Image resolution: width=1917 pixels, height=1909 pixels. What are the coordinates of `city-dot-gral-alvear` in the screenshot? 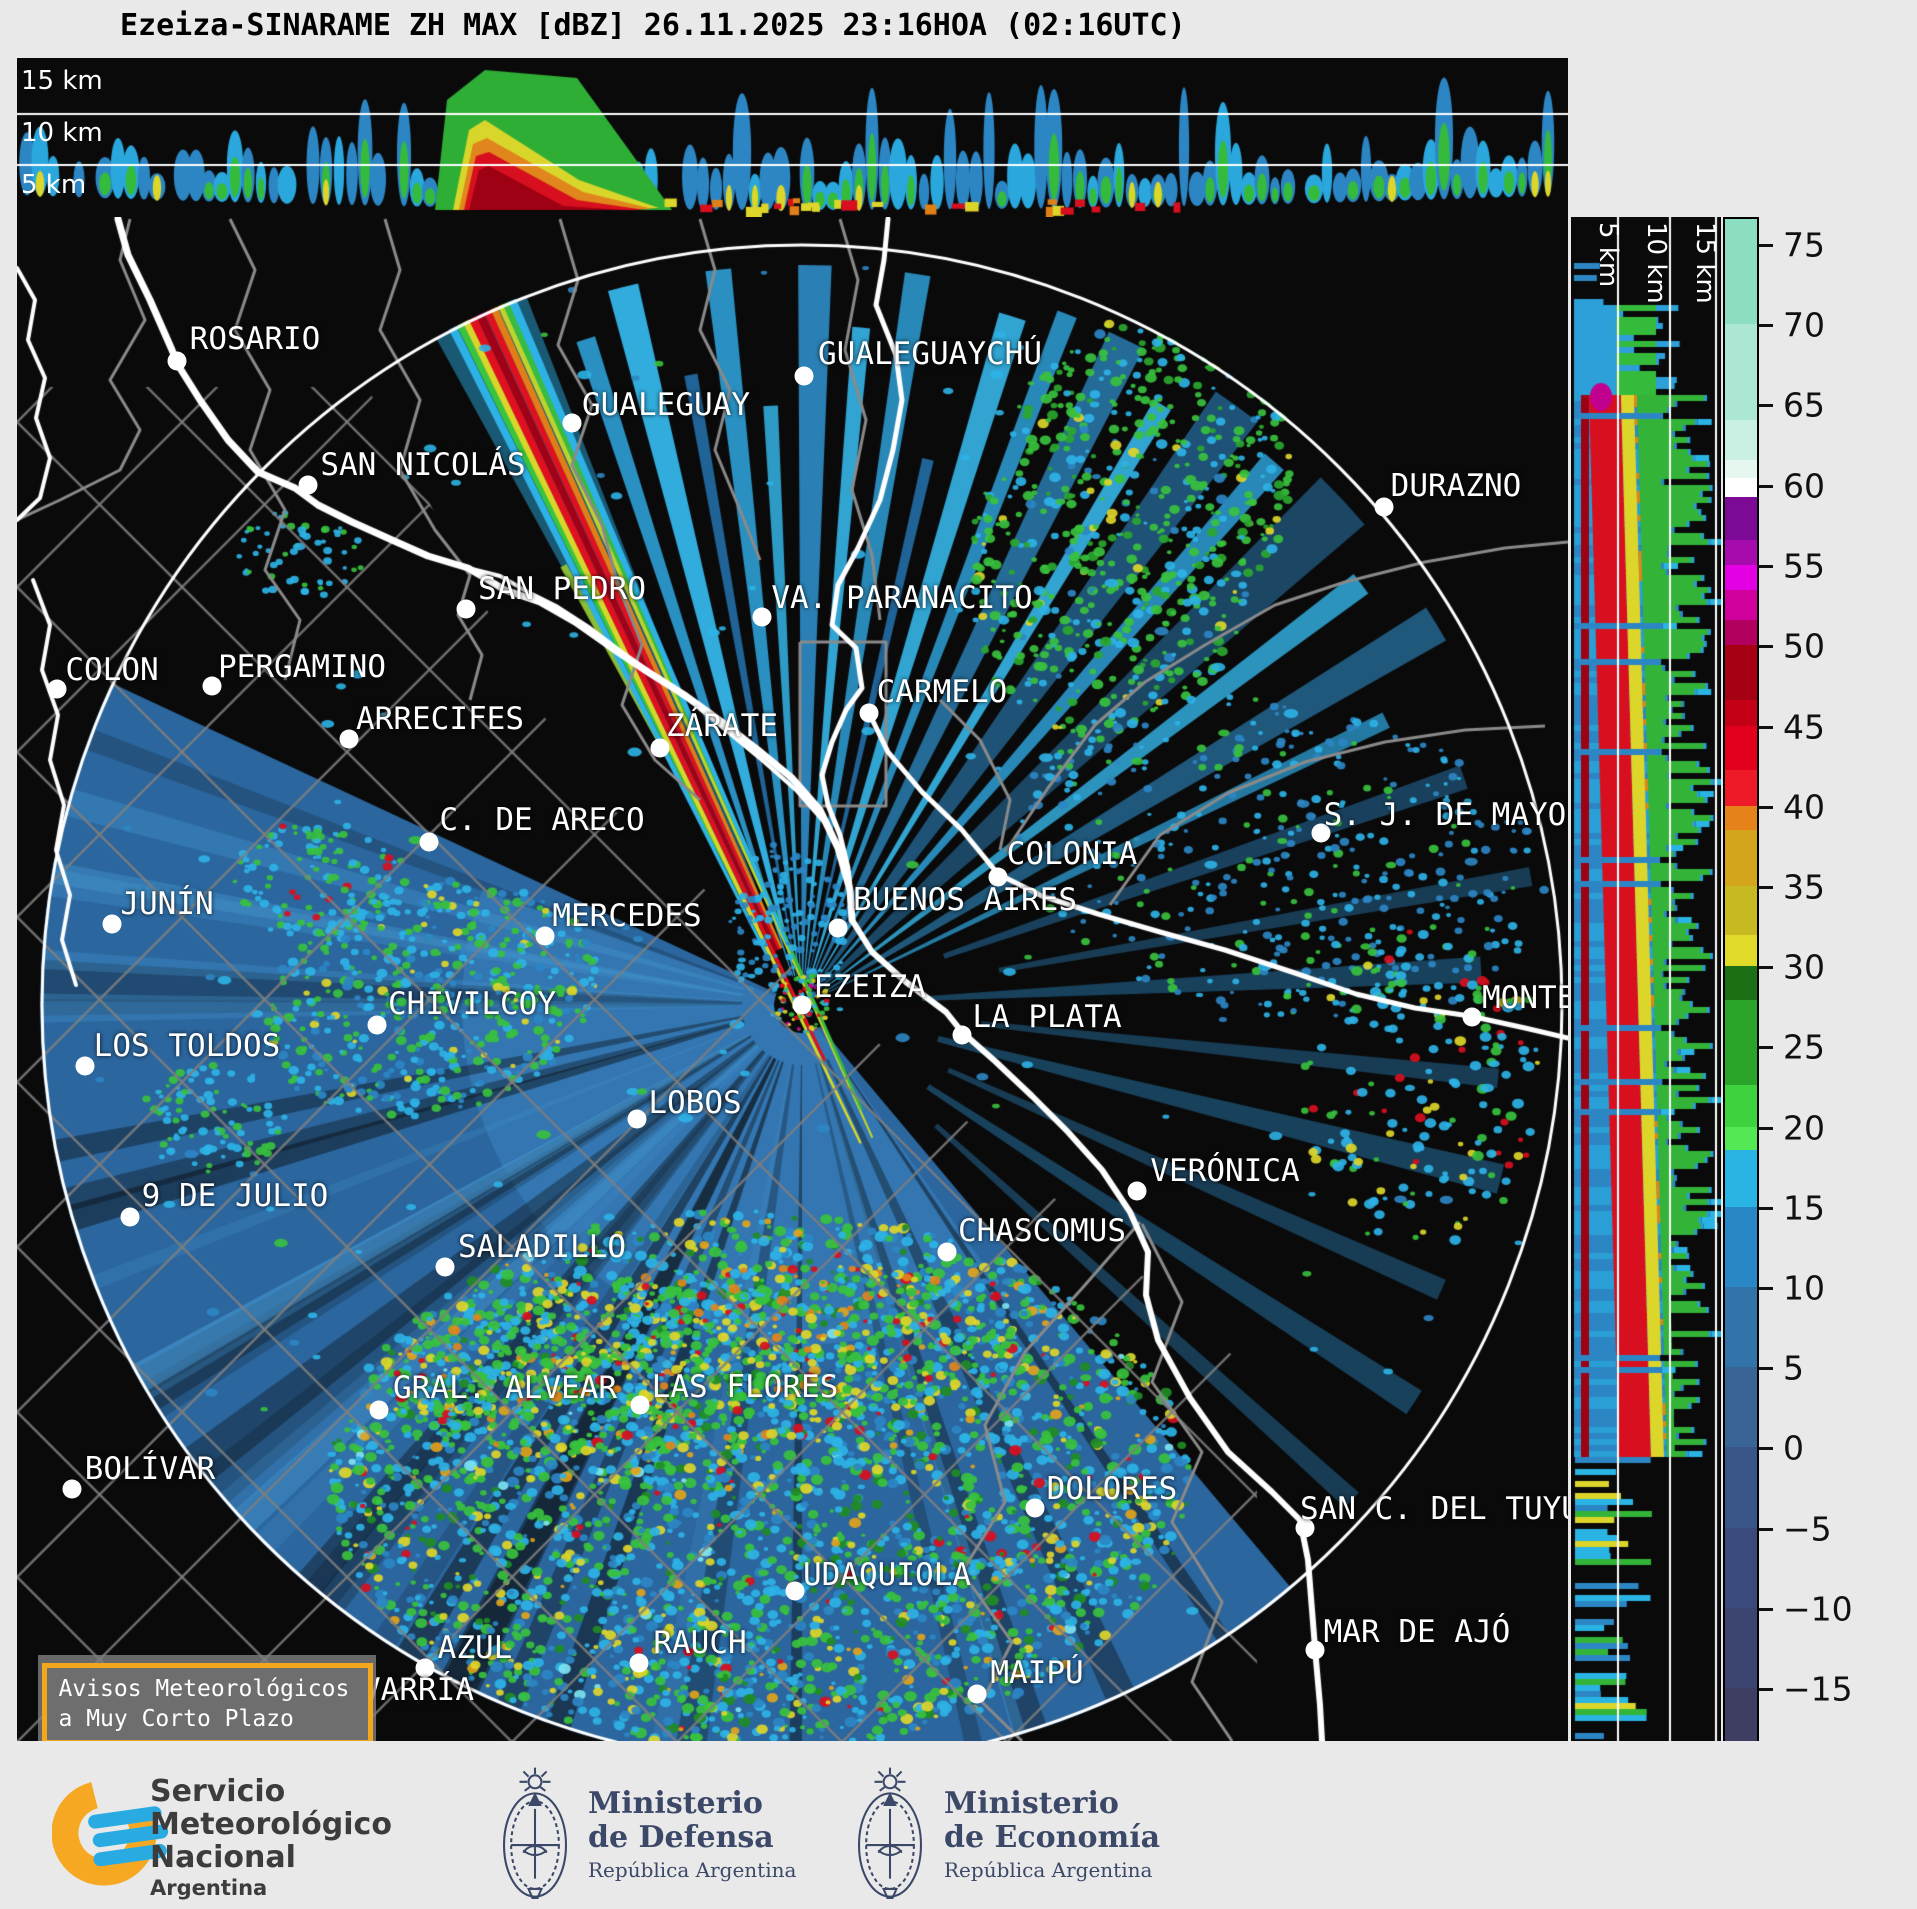 It's located at (379, 1410).